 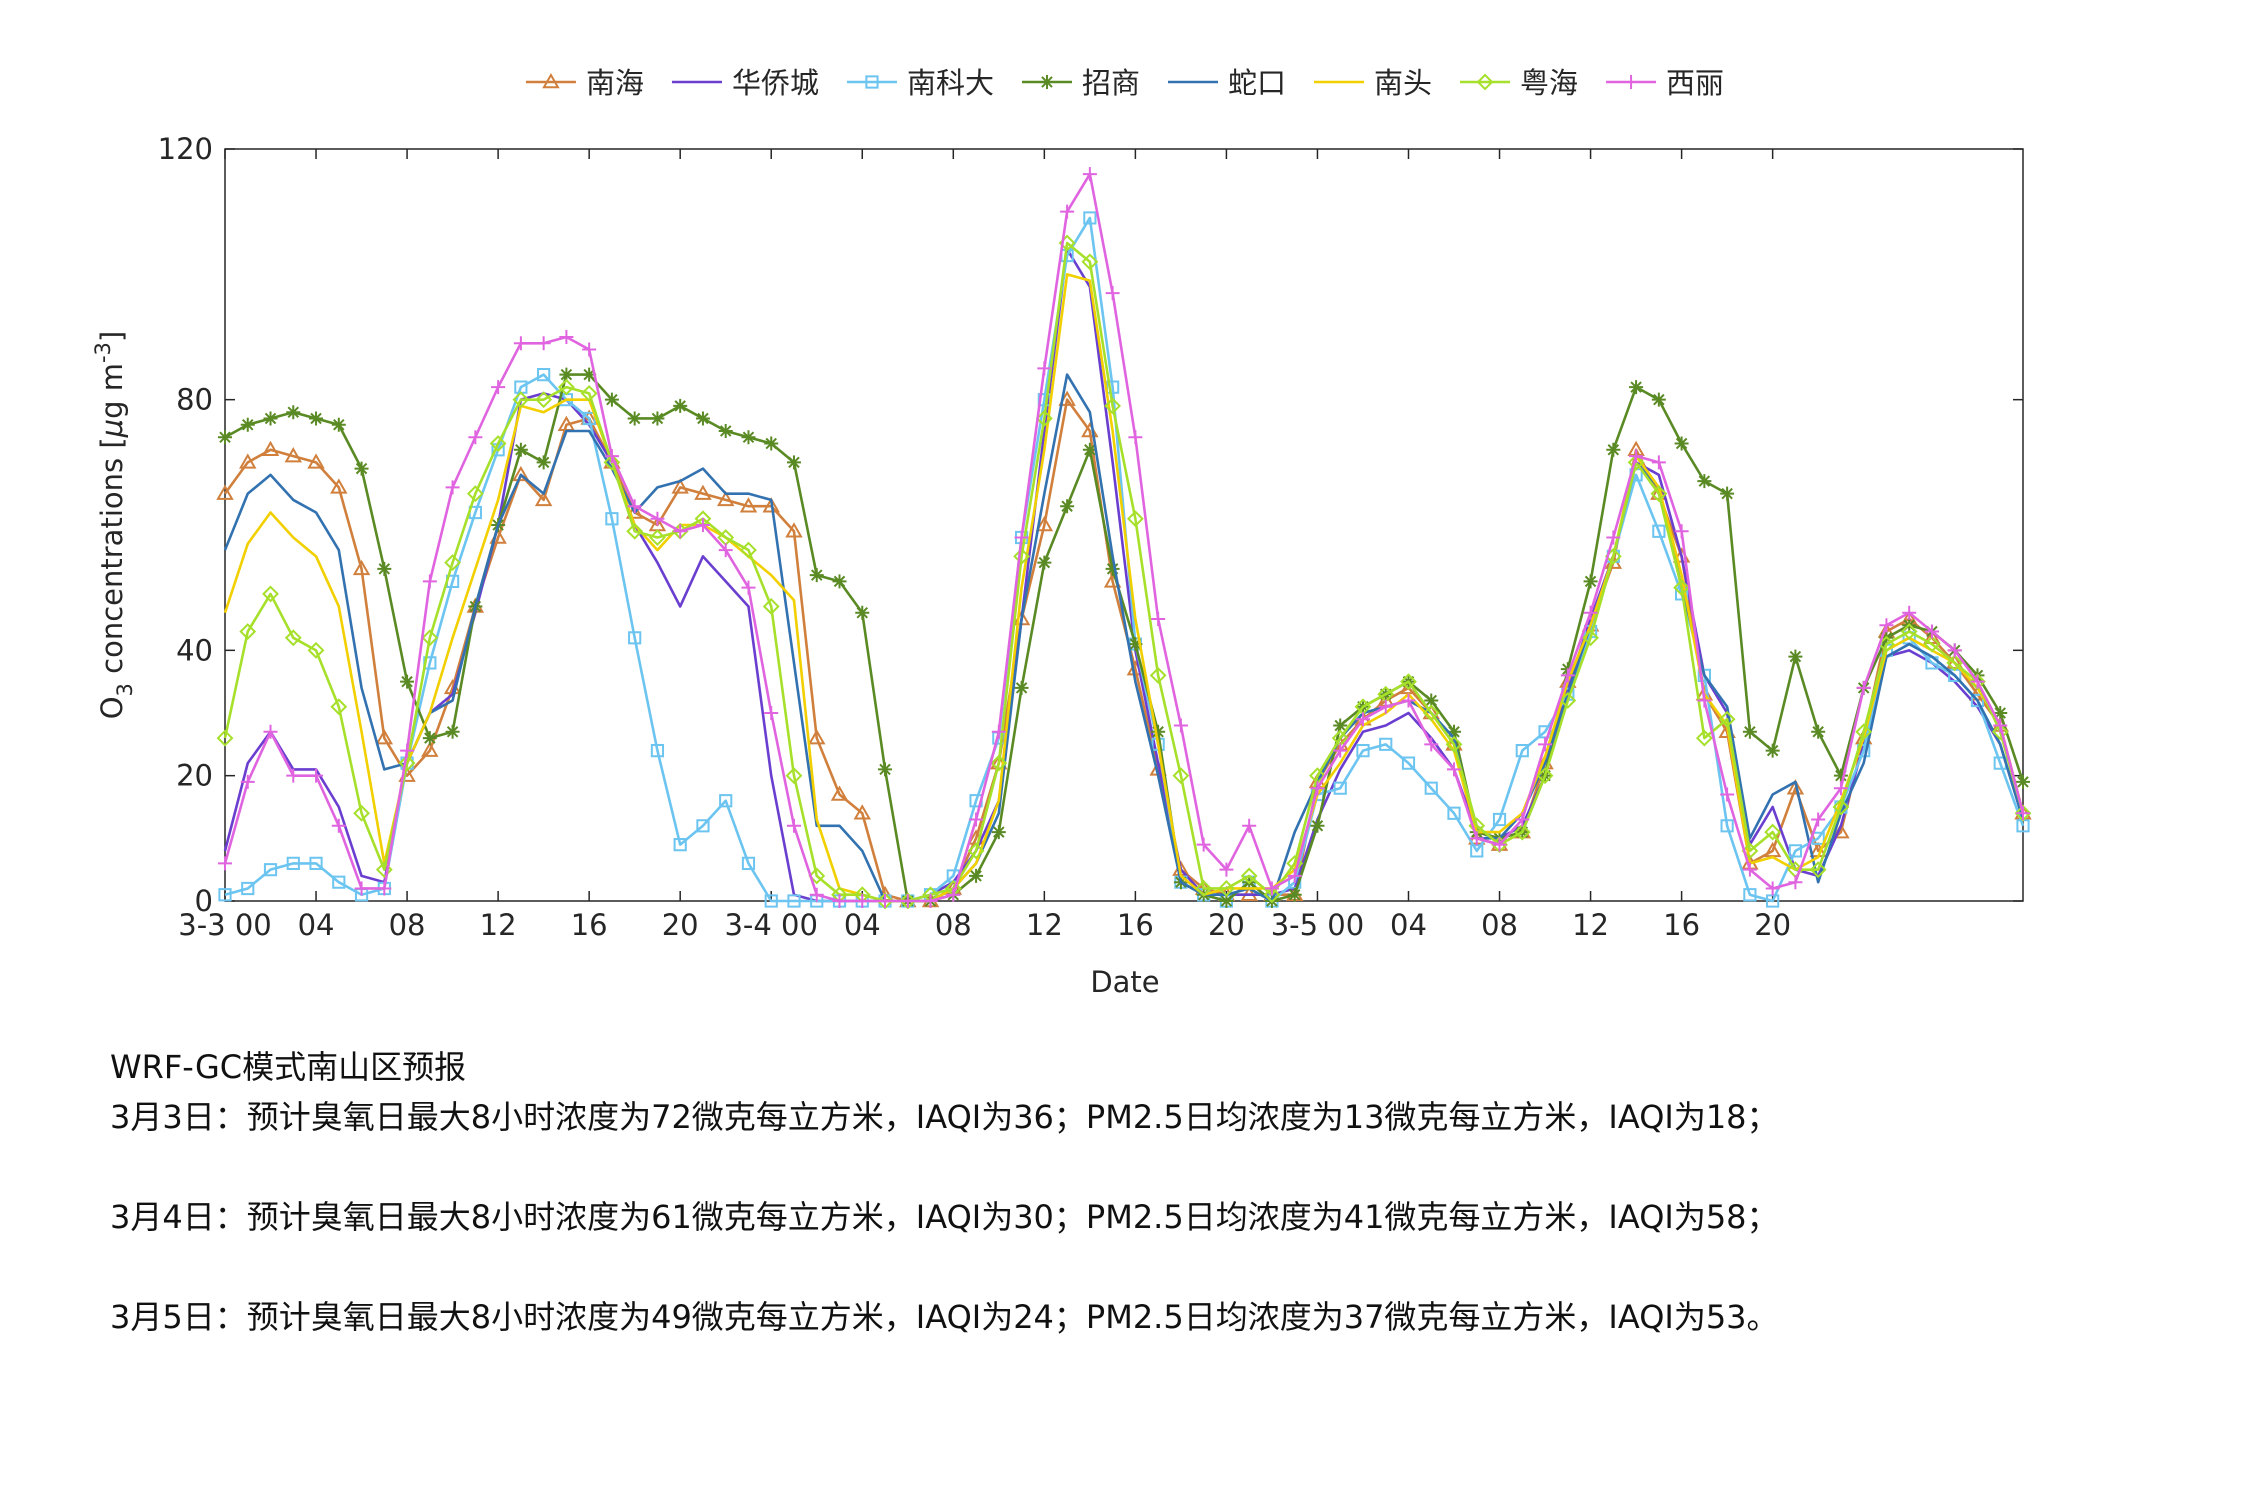 What do you see at coordinates (194, 776) in the screenshot?
I see `y-tick-label: 20` at bounding box center [194, 776].